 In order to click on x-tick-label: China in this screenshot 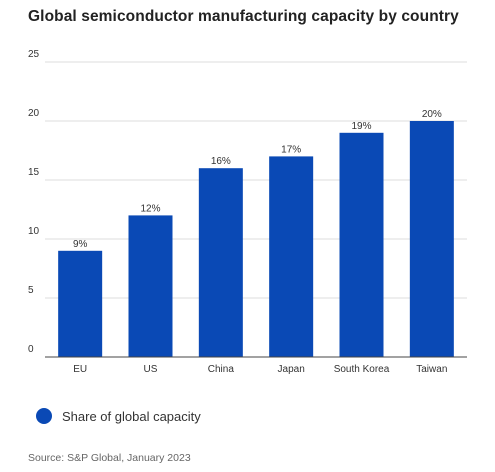, I will do `click(221, 369)`.